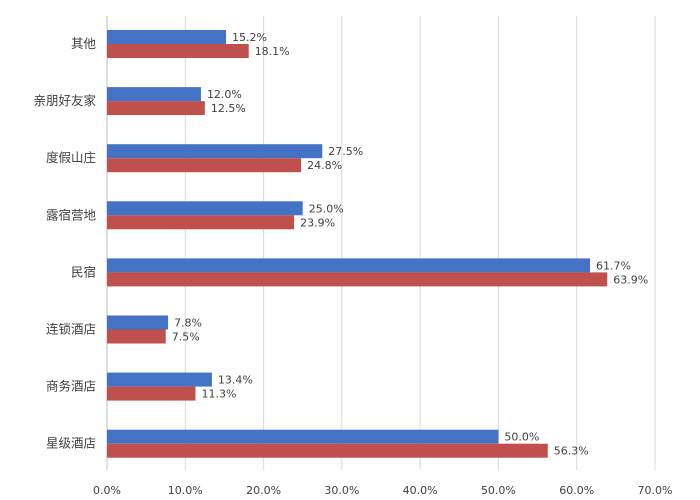 The height and width of the screenshot is (500, 700). Describe the element at coordinates (218, 394) in the screenshot. I see `data-label: 11.3%` at that location.